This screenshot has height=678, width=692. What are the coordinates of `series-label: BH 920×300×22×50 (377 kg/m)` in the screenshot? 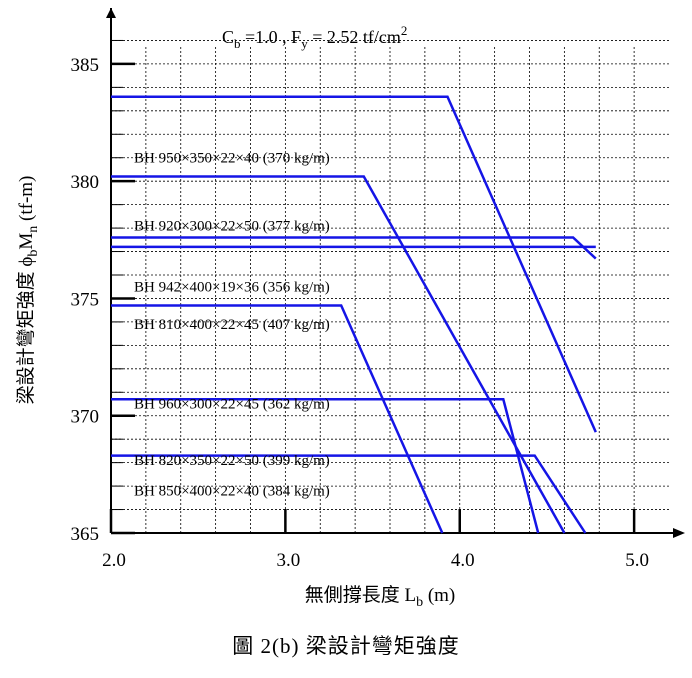 It's located at (232, 226).